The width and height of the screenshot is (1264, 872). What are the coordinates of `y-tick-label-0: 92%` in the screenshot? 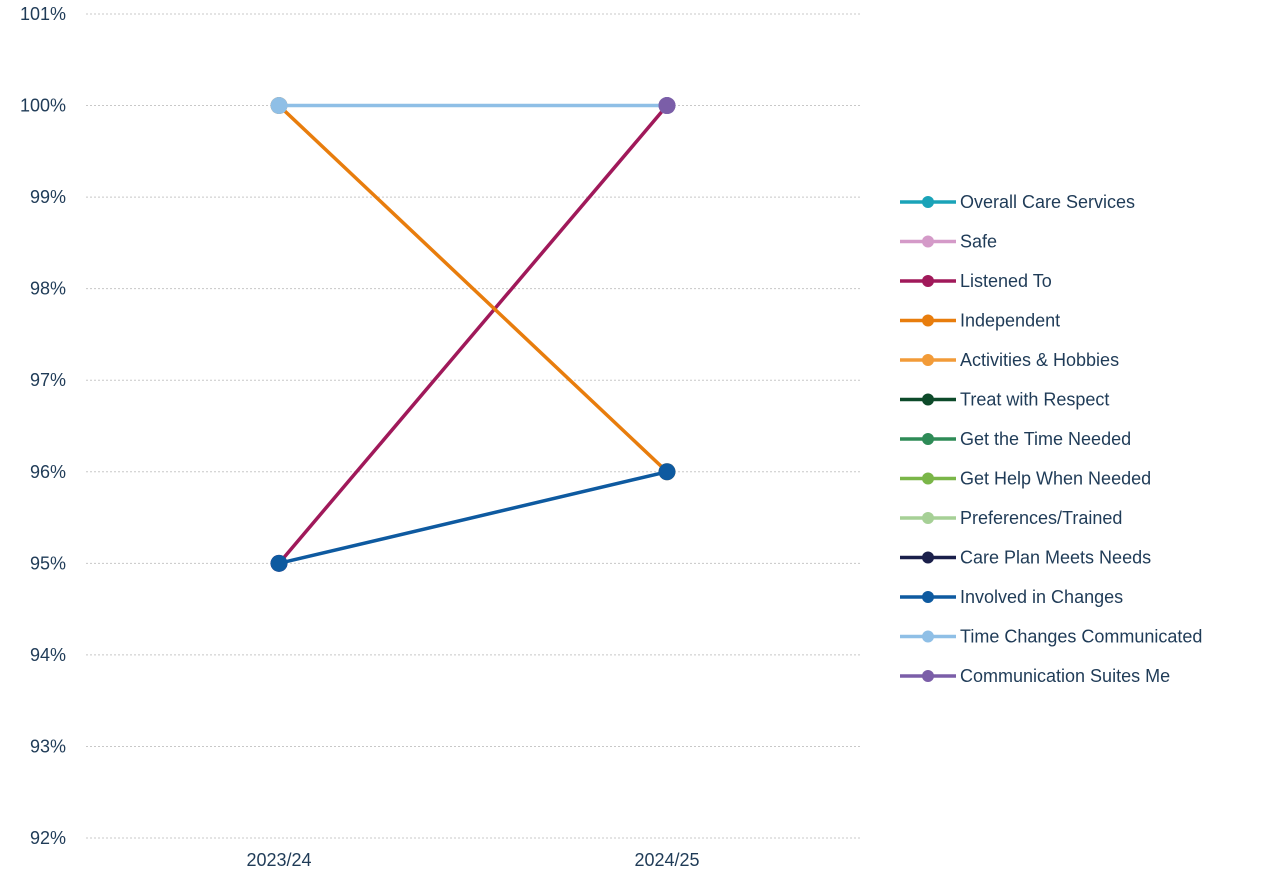 It's located at (48, 838).